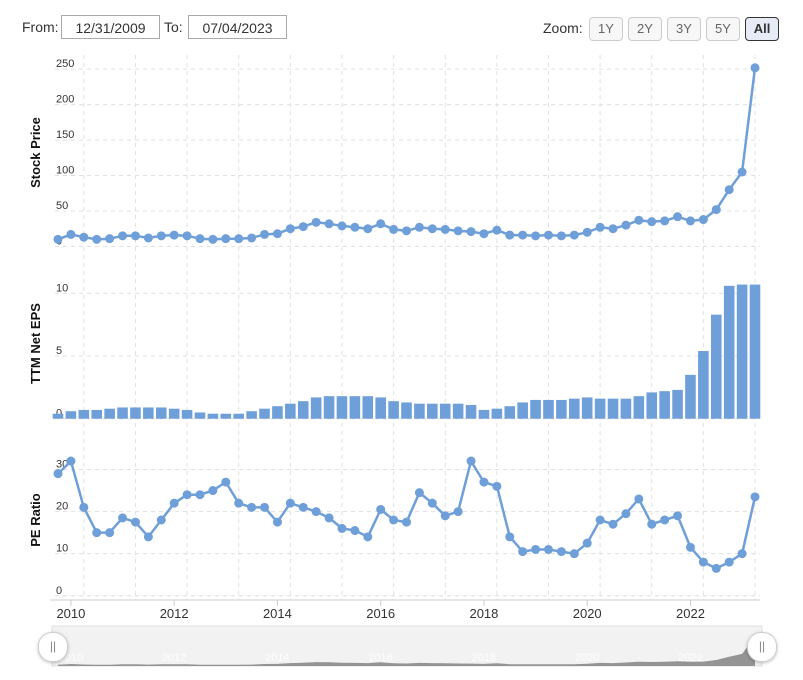  Describe the element at coordinates (762, 647) in the screenshot. I see `navigator-right-handle: ||` at that location.